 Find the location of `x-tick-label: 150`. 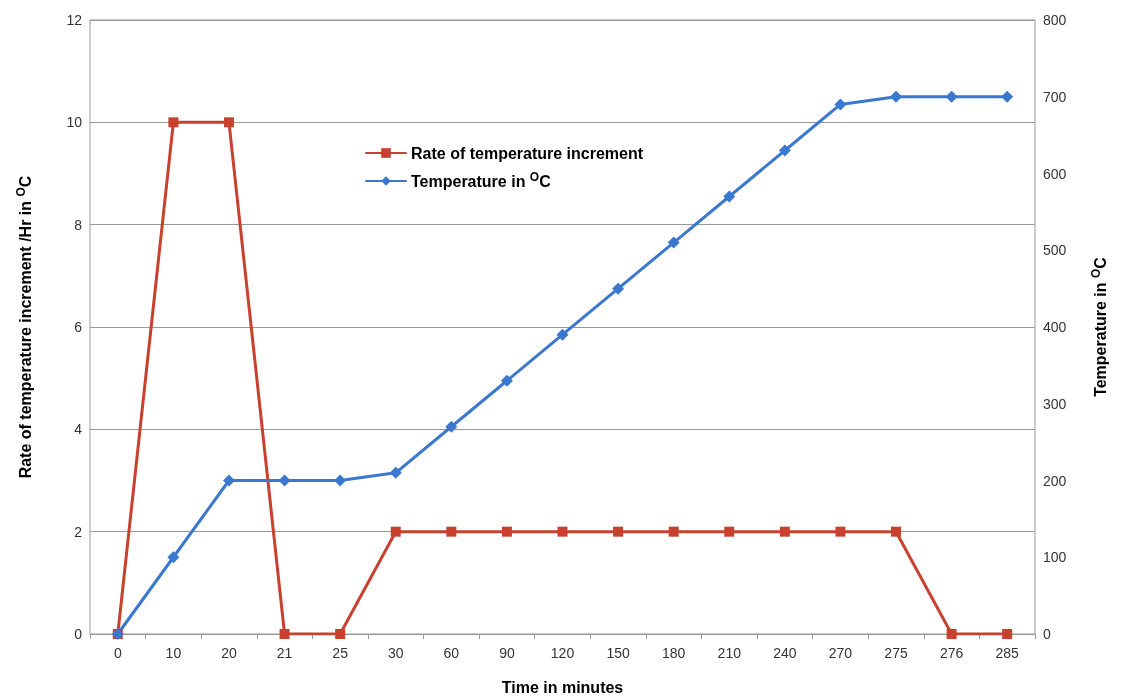

x-tick-label: 150 is located at coordinates (618, 653).